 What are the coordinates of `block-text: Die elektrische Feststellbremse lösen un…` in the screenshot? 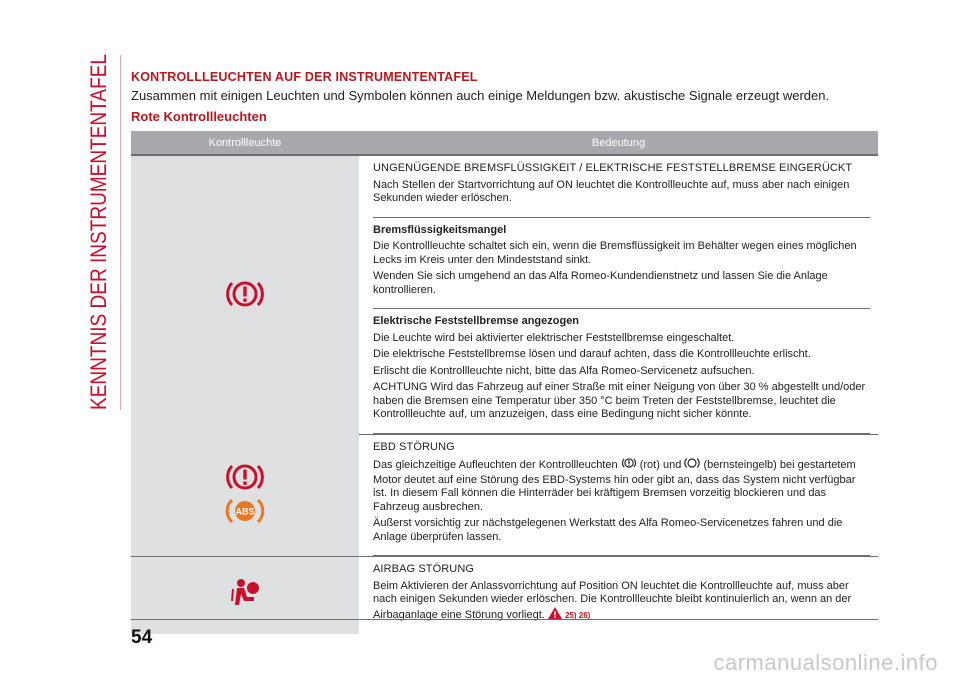 It's located at (592, 354).